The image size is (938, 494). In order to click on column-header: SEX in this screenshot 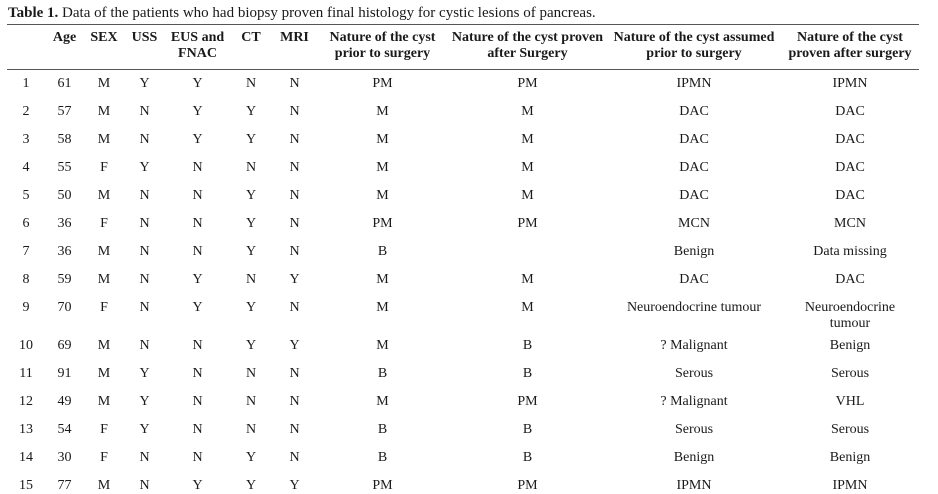, I will do `click(104, 37)`.